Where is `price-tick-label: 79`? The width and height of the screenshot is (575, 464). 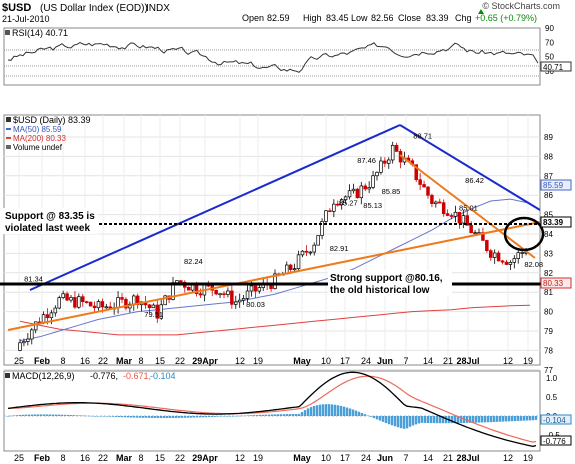
price-tick-label: 79 is located at coordinates (548, 331).